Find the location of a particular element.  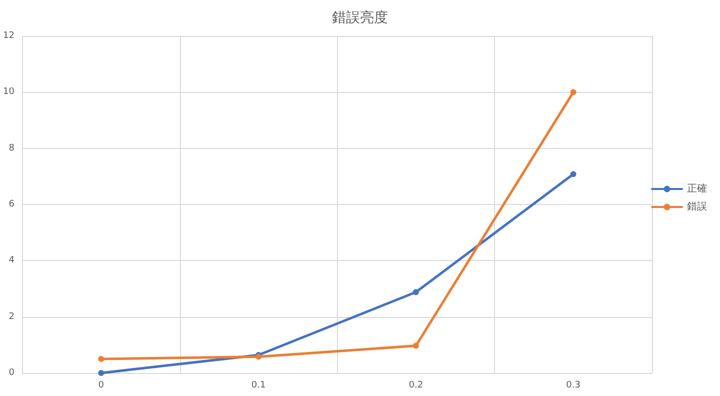

y-tick-label: 6 is located at coordinates (11, 205).